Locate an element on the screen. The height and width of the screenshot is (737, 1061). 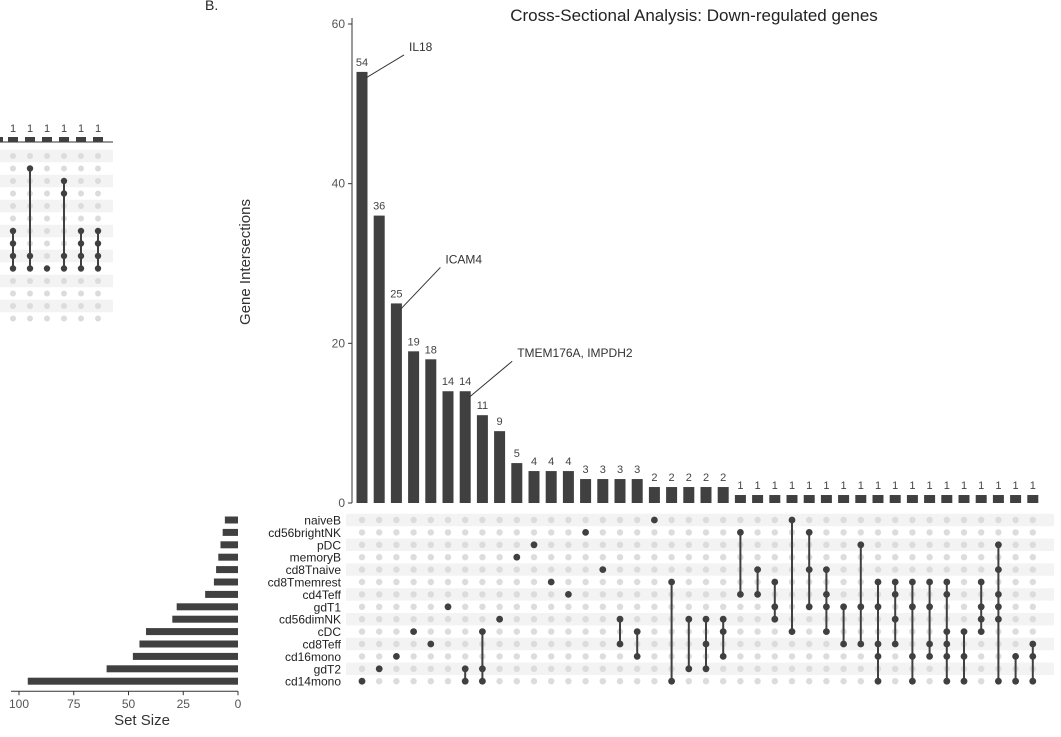
set-size-axis-title: Set Size is located at coordinates (142, 720).